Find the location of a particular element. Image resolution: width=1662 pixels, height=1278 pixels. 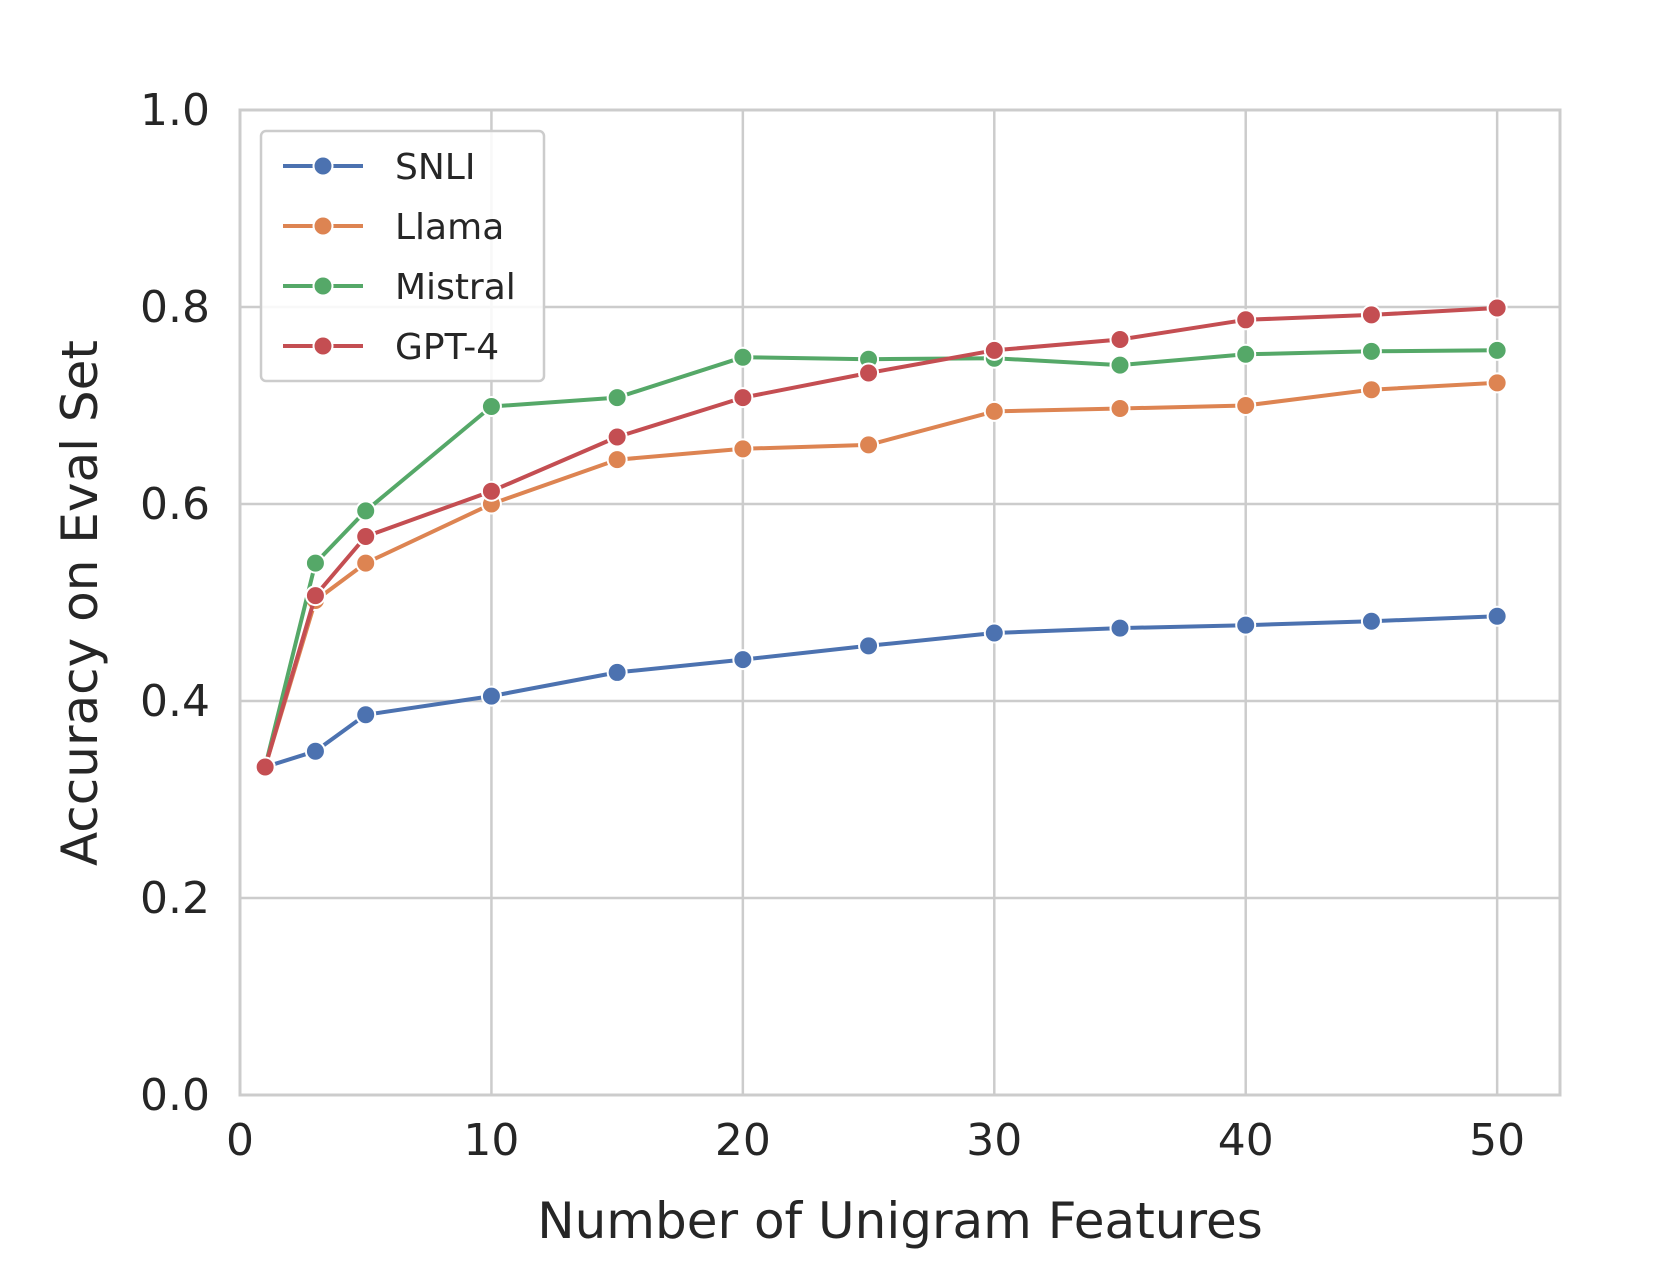

legend-label: Mistral is located at coordinates (455, 287).